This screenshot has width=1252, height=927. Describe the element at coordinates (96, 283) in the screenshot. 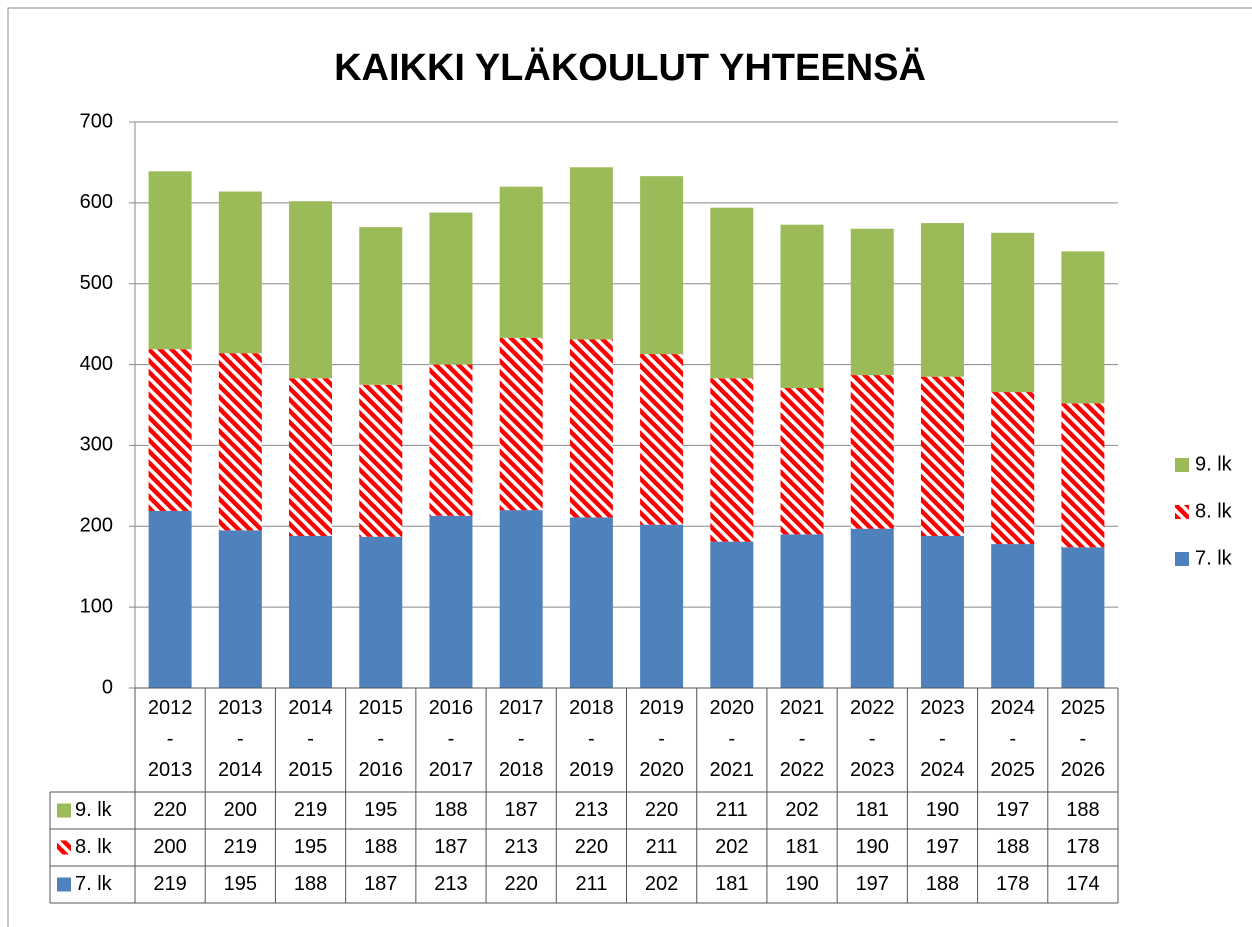

I see `y-tick-label: 500` at that location.